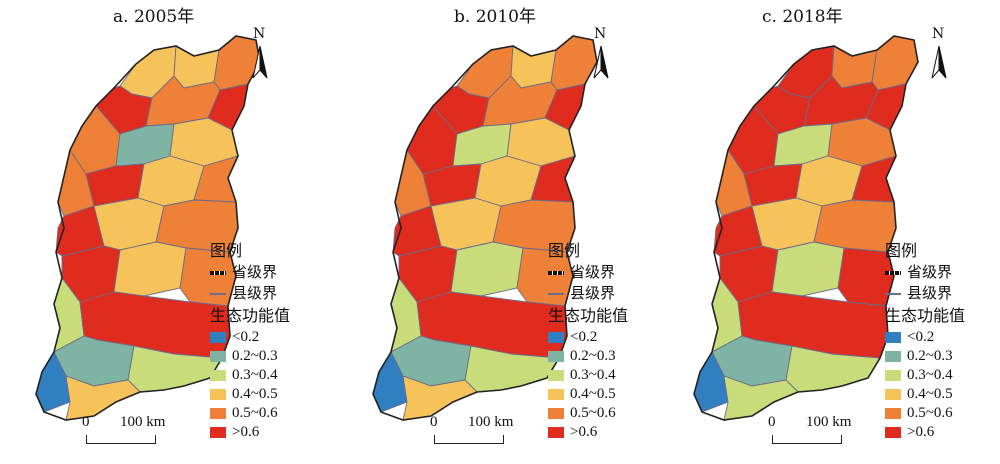 The width and height of the screenshot is (1000, 464). Describe the element at coordinates (154, 17) in the screenshot. I see `panel-title: a. 2005年` at that location.